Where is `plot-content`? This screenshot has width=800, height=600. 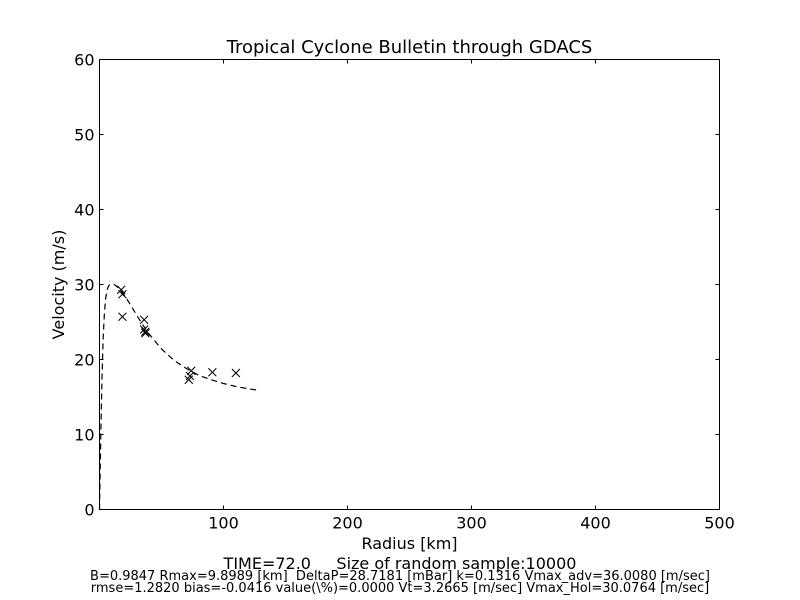 plot-content is located at coordinates (178, 396).